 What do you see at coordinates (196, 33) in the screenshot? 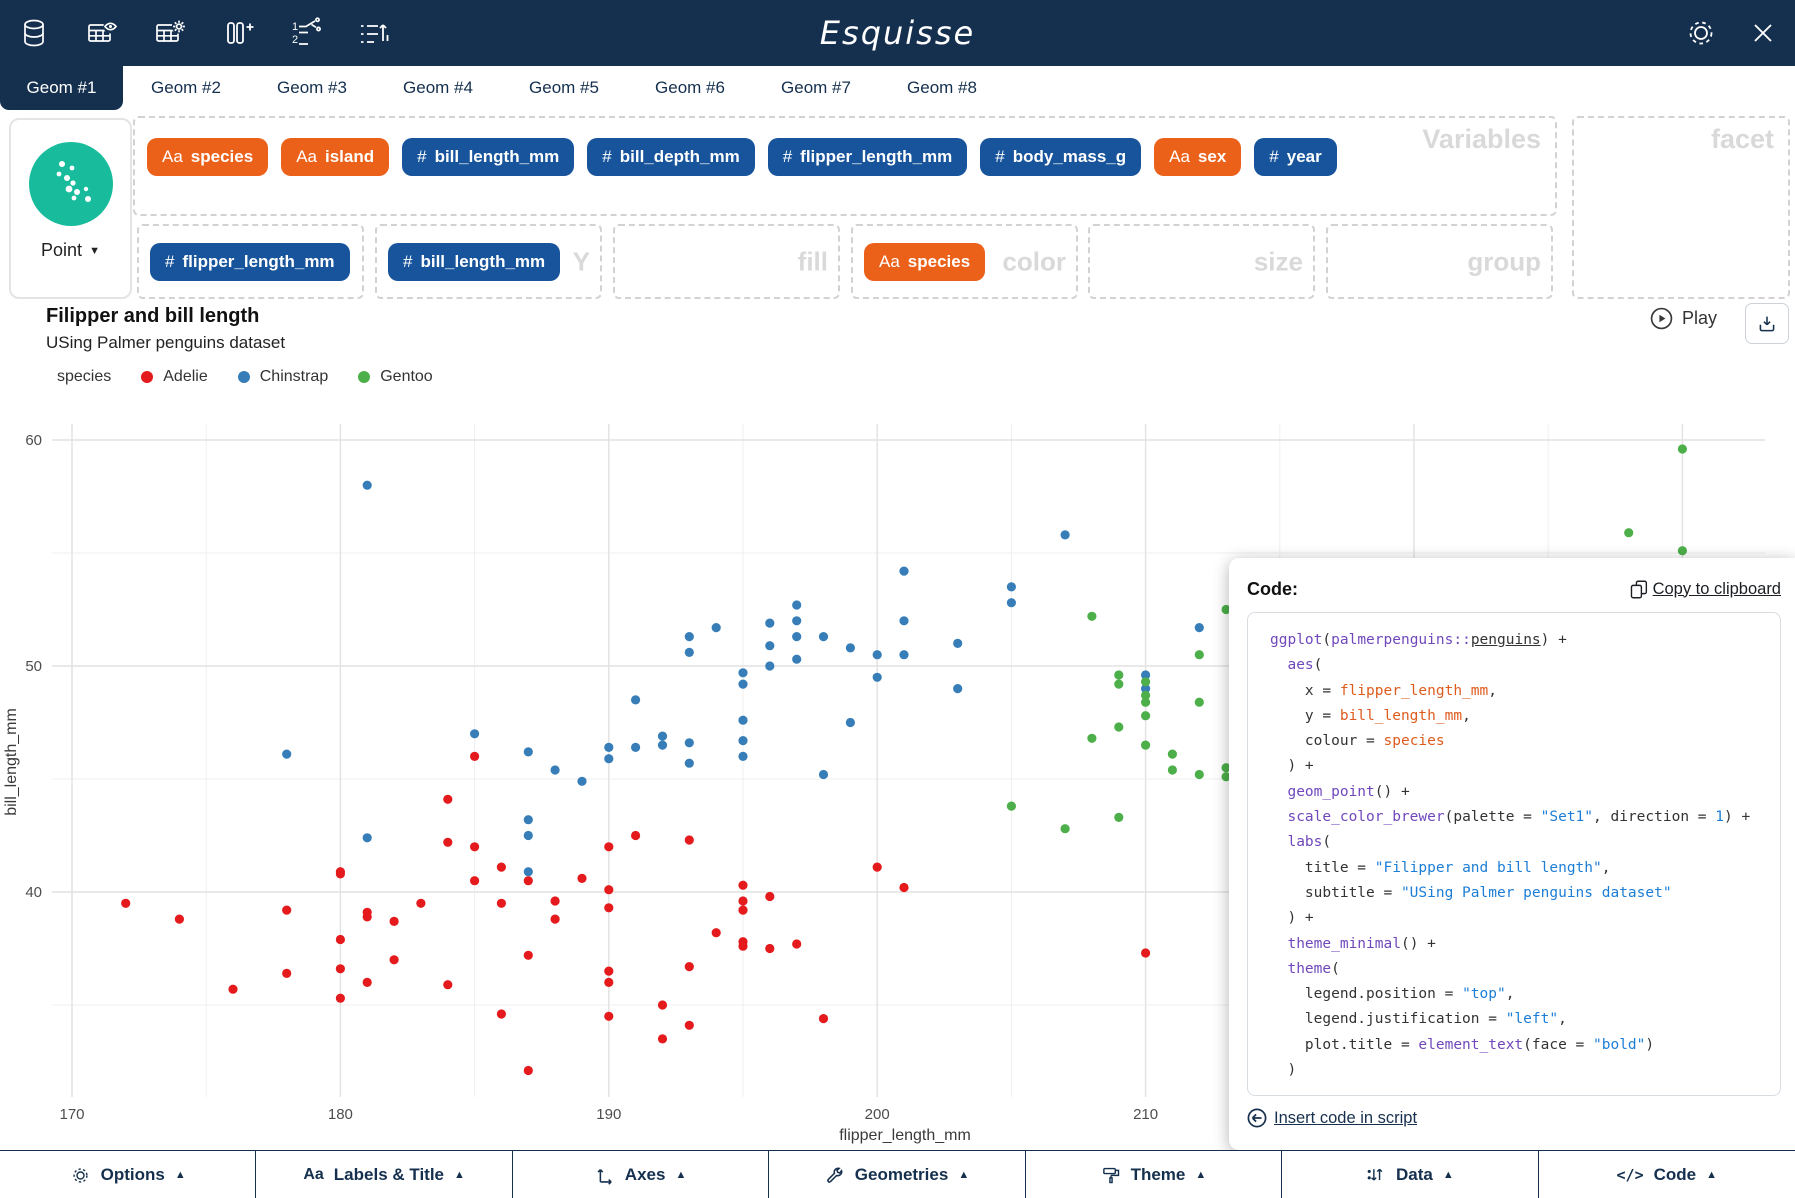
I see `navbar-left-icons: 1 2` at bounding box center [196, 33].